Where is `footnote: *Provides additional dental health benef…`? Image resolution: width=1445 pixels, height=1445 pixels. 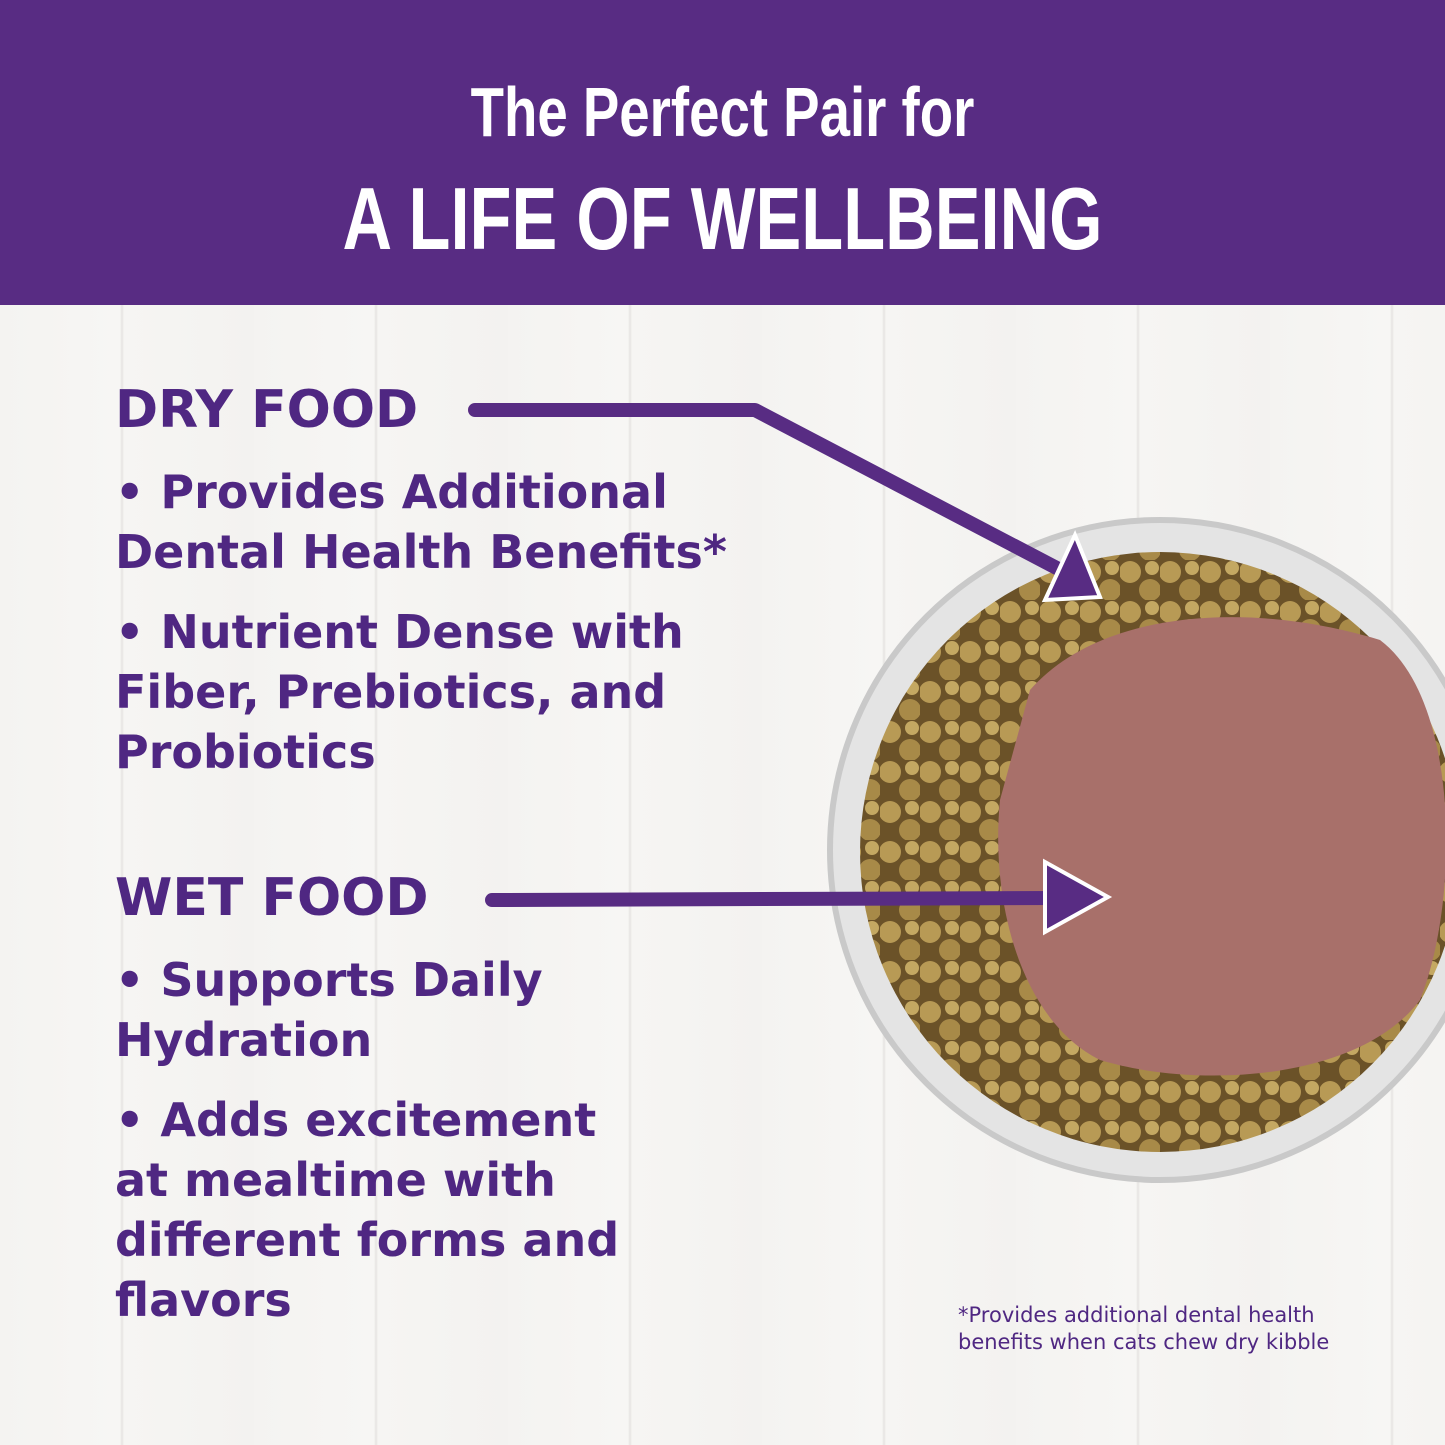
footnote: *Provides additional dental health benef… is located at coordinates (1143, 1329).